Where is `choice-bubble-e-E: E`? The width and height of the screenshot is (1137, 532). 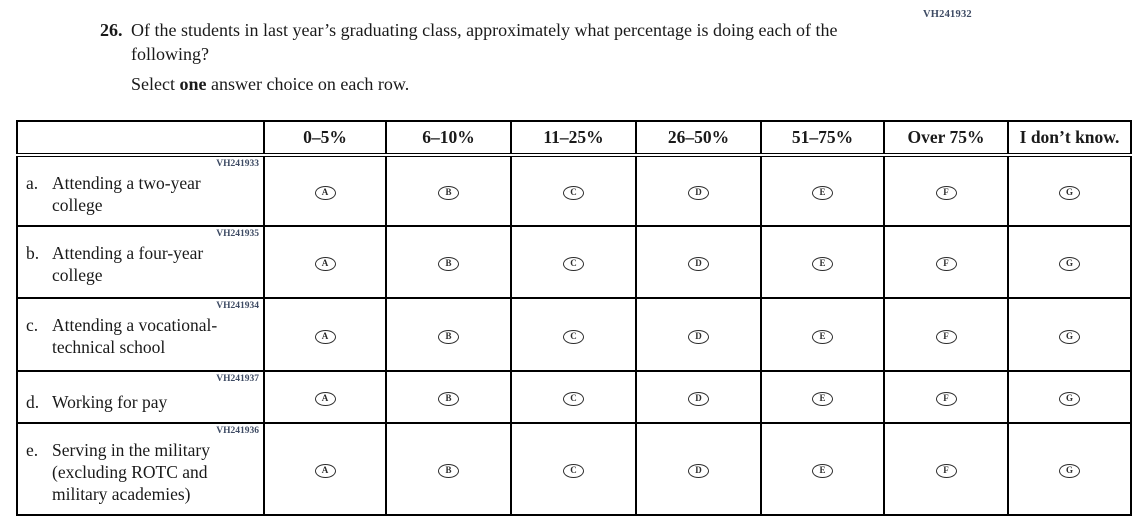 choice-bubble-e-E: E is located at coordinates (822, 471).